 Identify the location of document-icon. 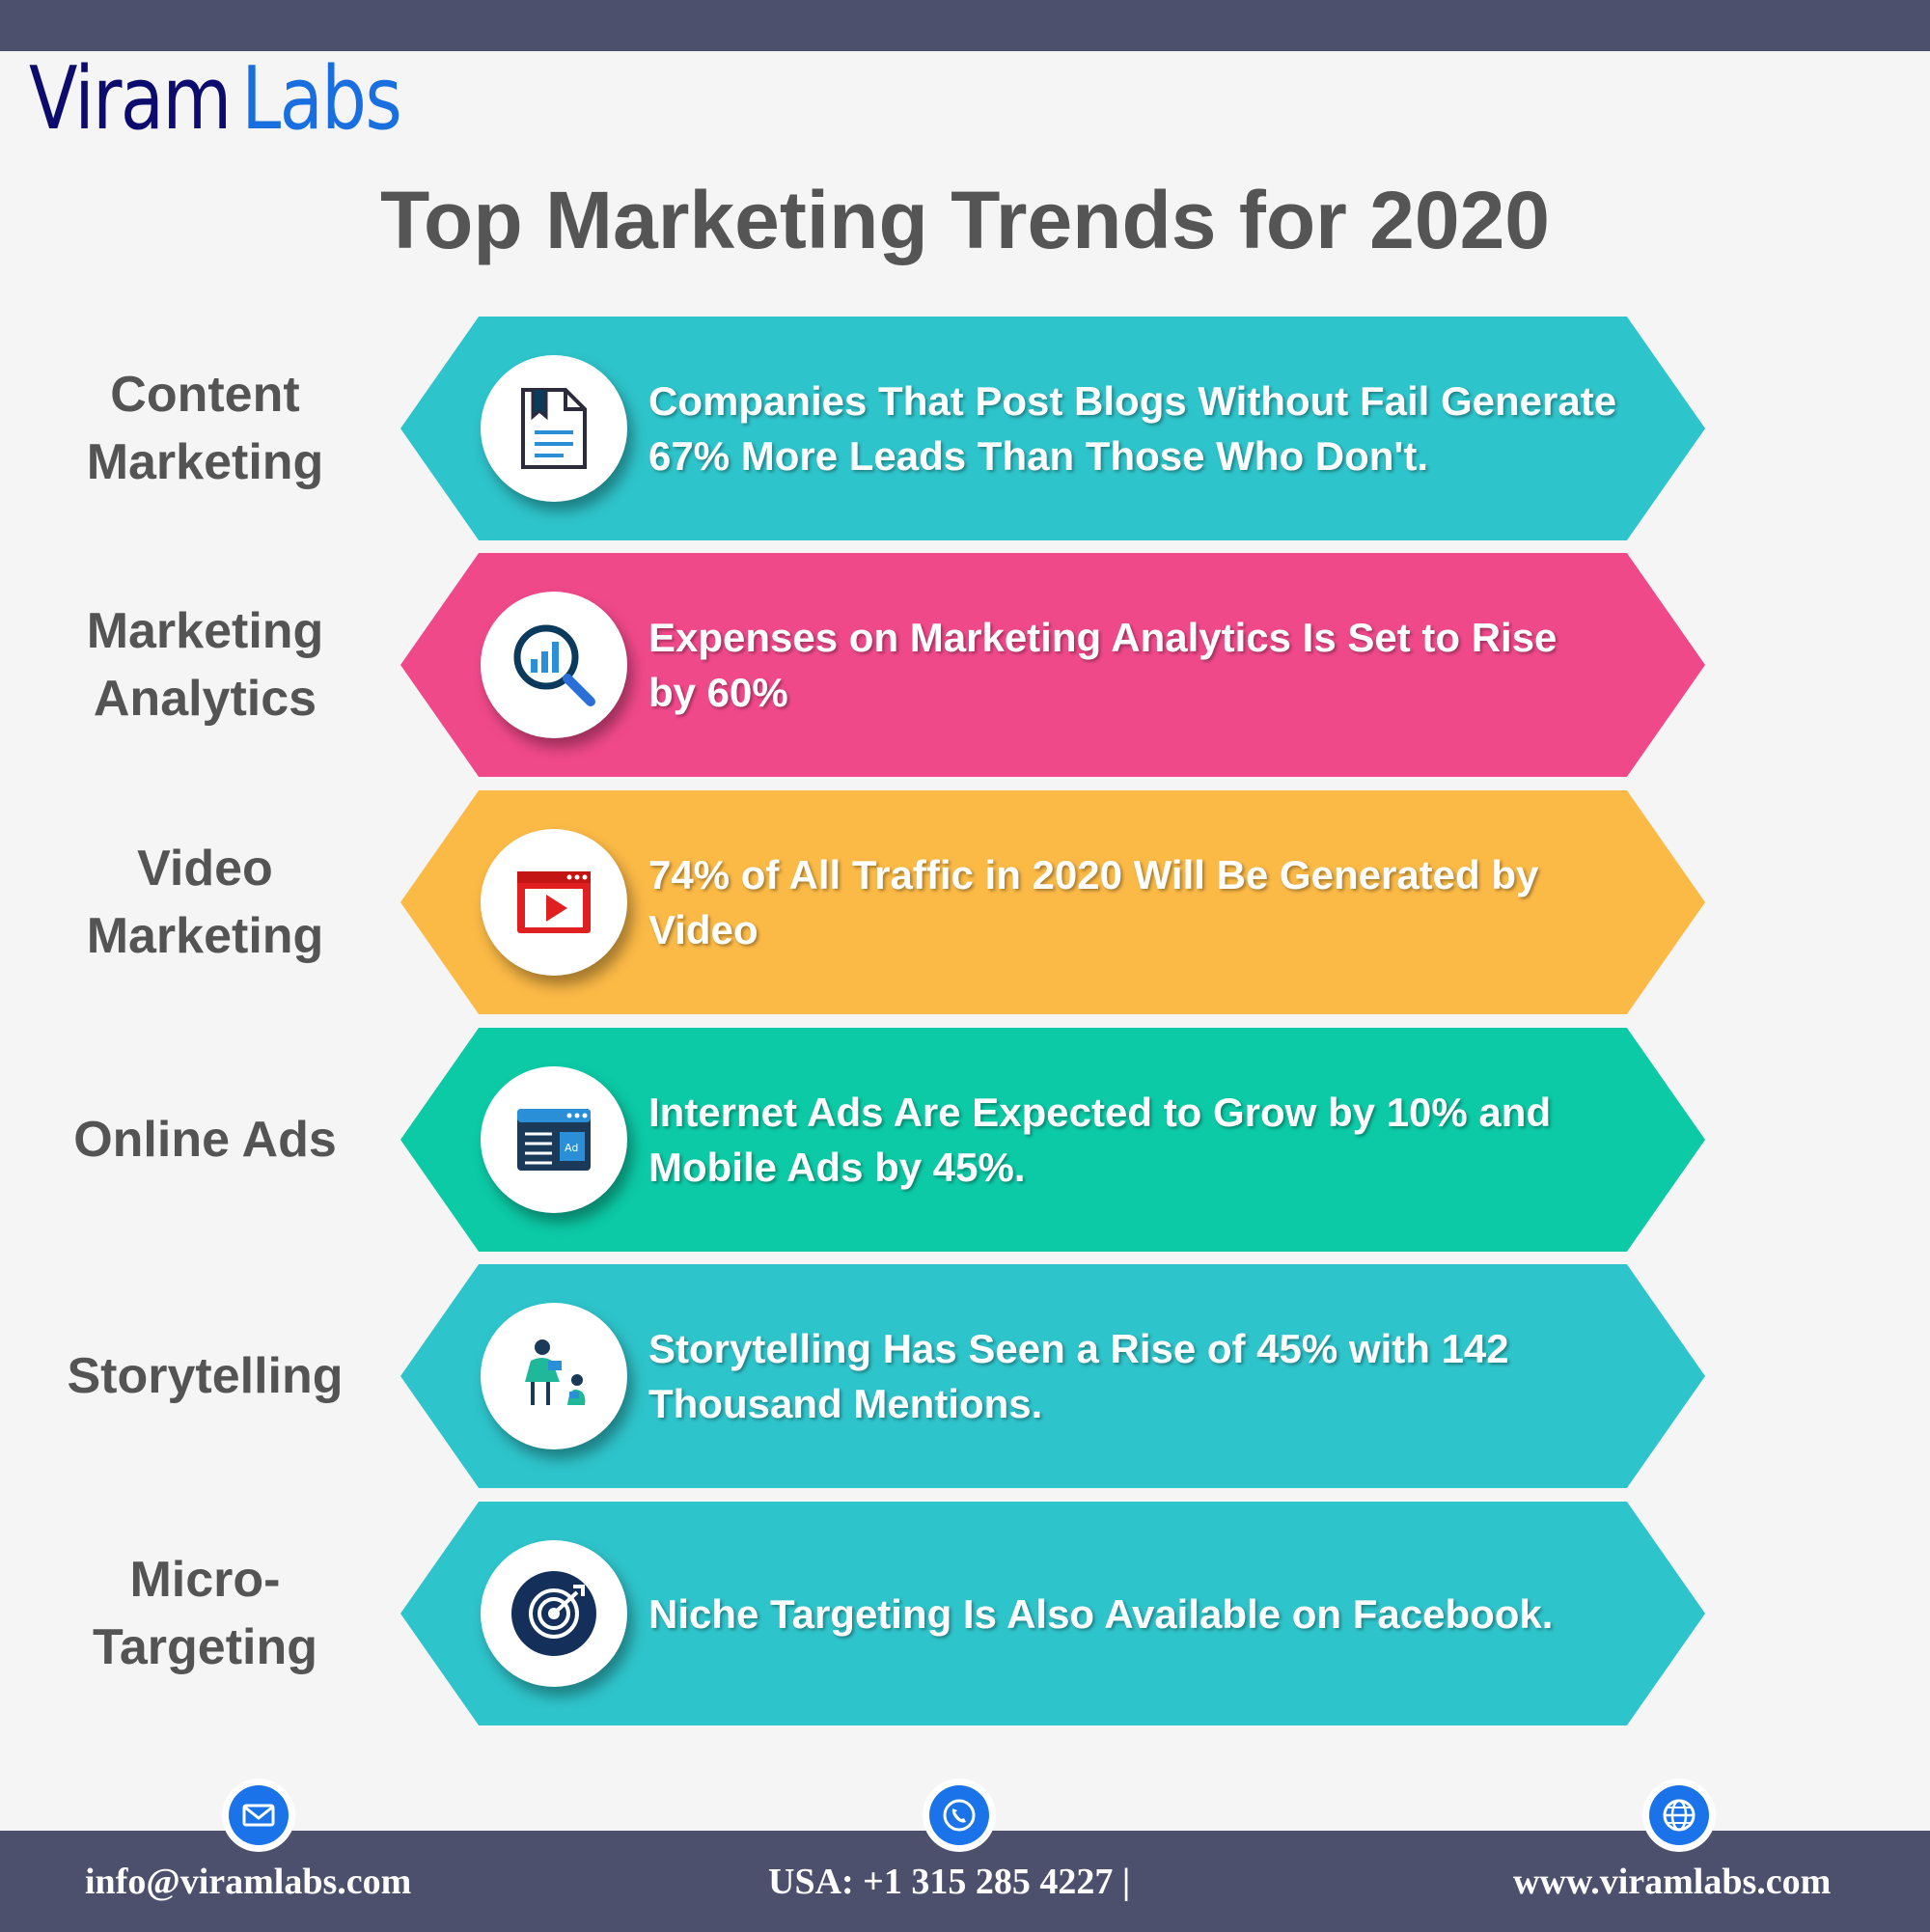
(554, 428).